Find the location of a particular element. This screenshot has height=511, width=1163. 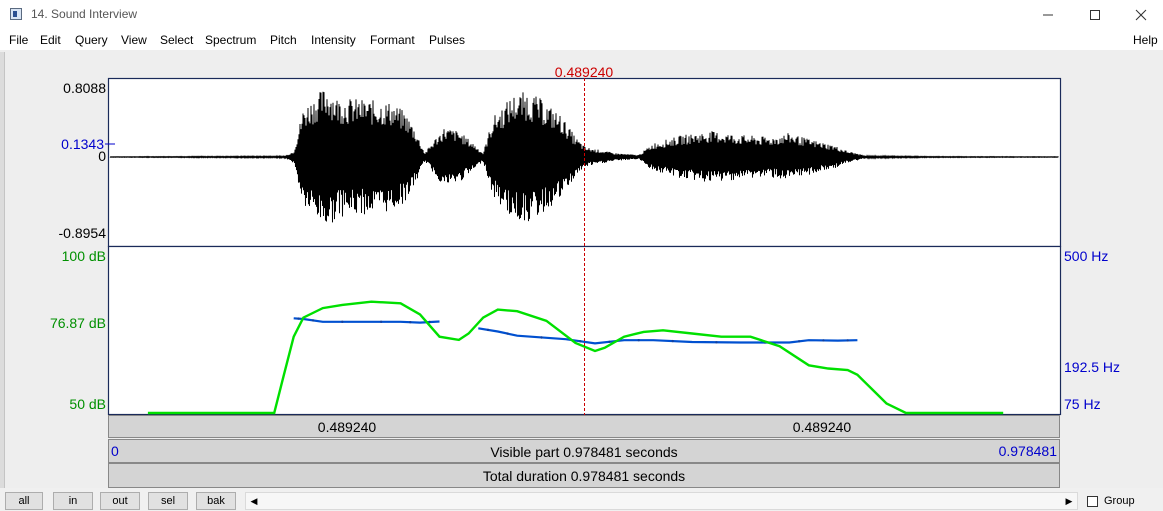

visible-part-bar: 0 Visible part 0.978481 seconds 0.978481 is located at coordinates (584, 451).